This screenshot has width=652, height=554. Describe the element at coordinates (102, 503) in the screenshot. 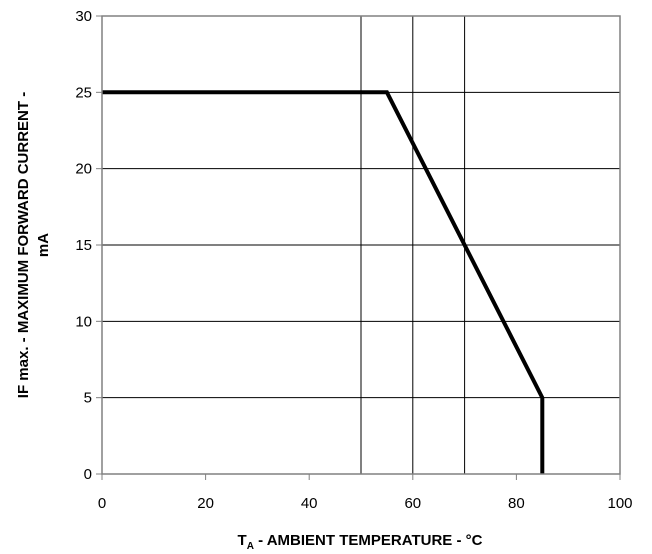

I see `x-tick-label-0: 0` at that location.